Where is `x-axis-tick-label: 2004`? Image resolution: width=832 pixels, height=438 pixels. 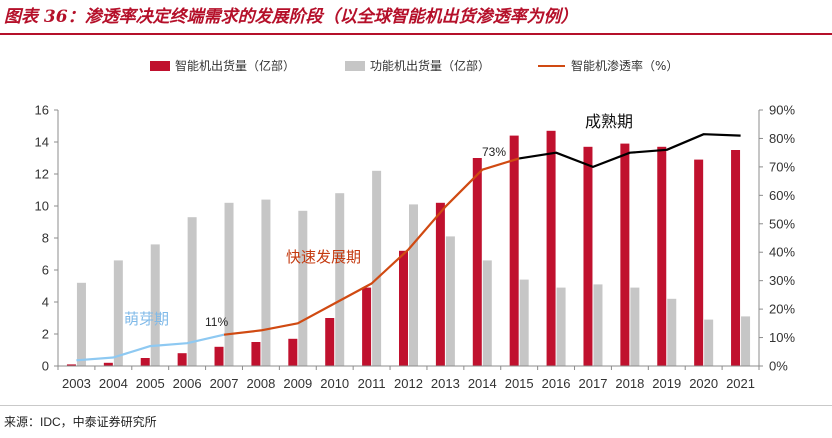
x-axis-tick-label: 2004 is located at coordinates (113, 383).